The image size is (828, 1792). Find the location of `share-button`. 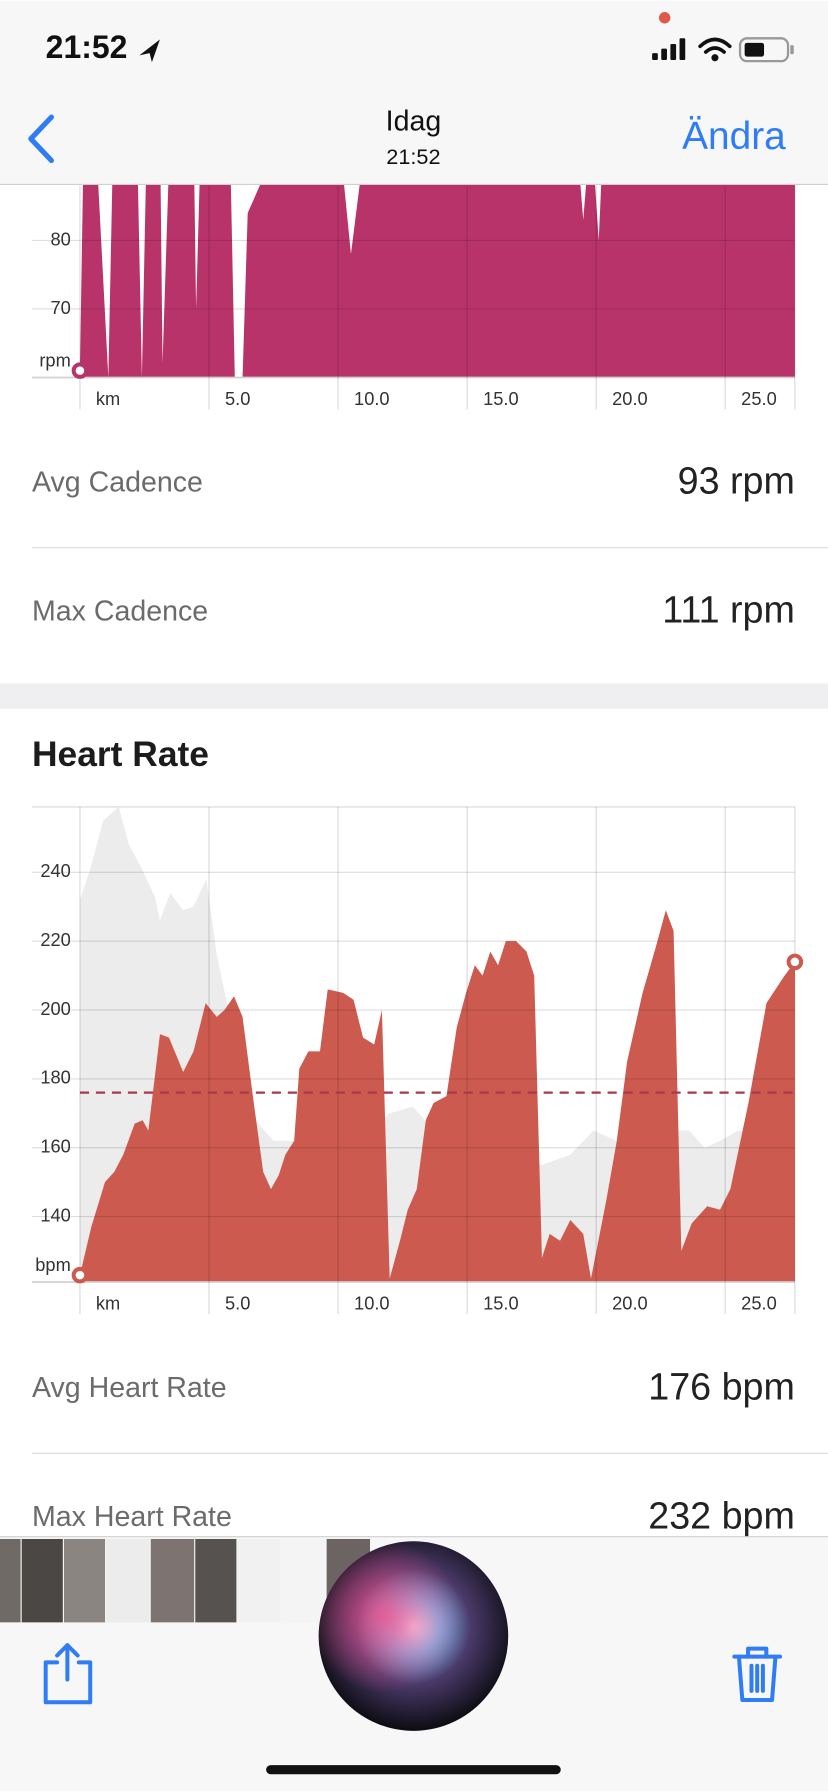

share-button is located at coordinates (68, 1674).